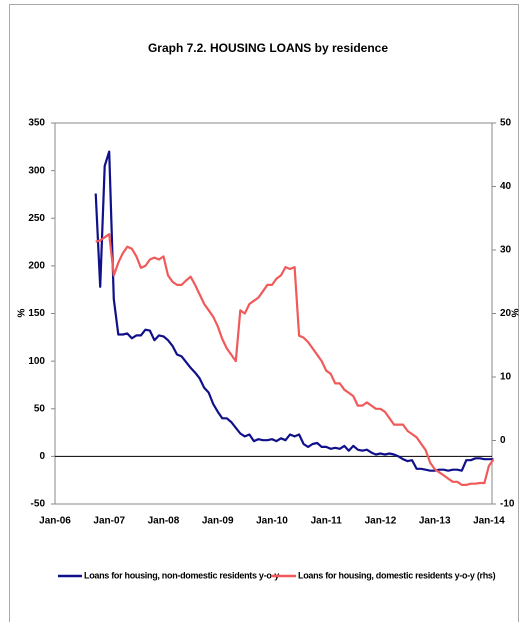  What do you see at coordinates (42, 456) in the screenshot?
I see `y-tick-label: 0` at bounding box center [42, 456].